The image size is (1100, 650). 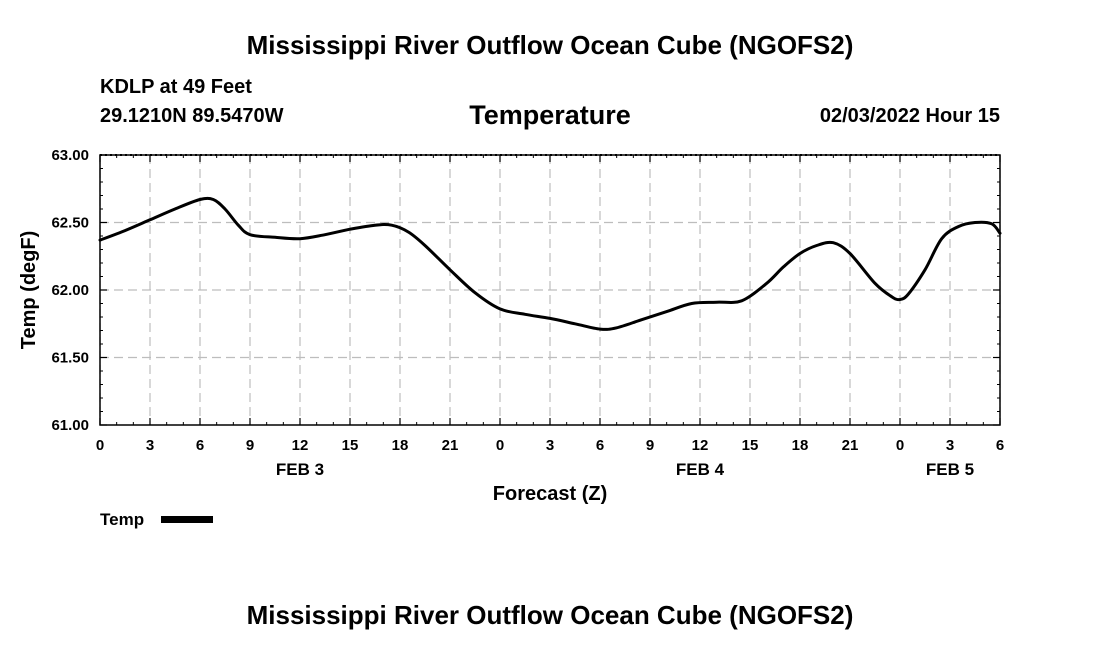 I want to click on y-tick-label: 62.00, so click(x=70, y=290).